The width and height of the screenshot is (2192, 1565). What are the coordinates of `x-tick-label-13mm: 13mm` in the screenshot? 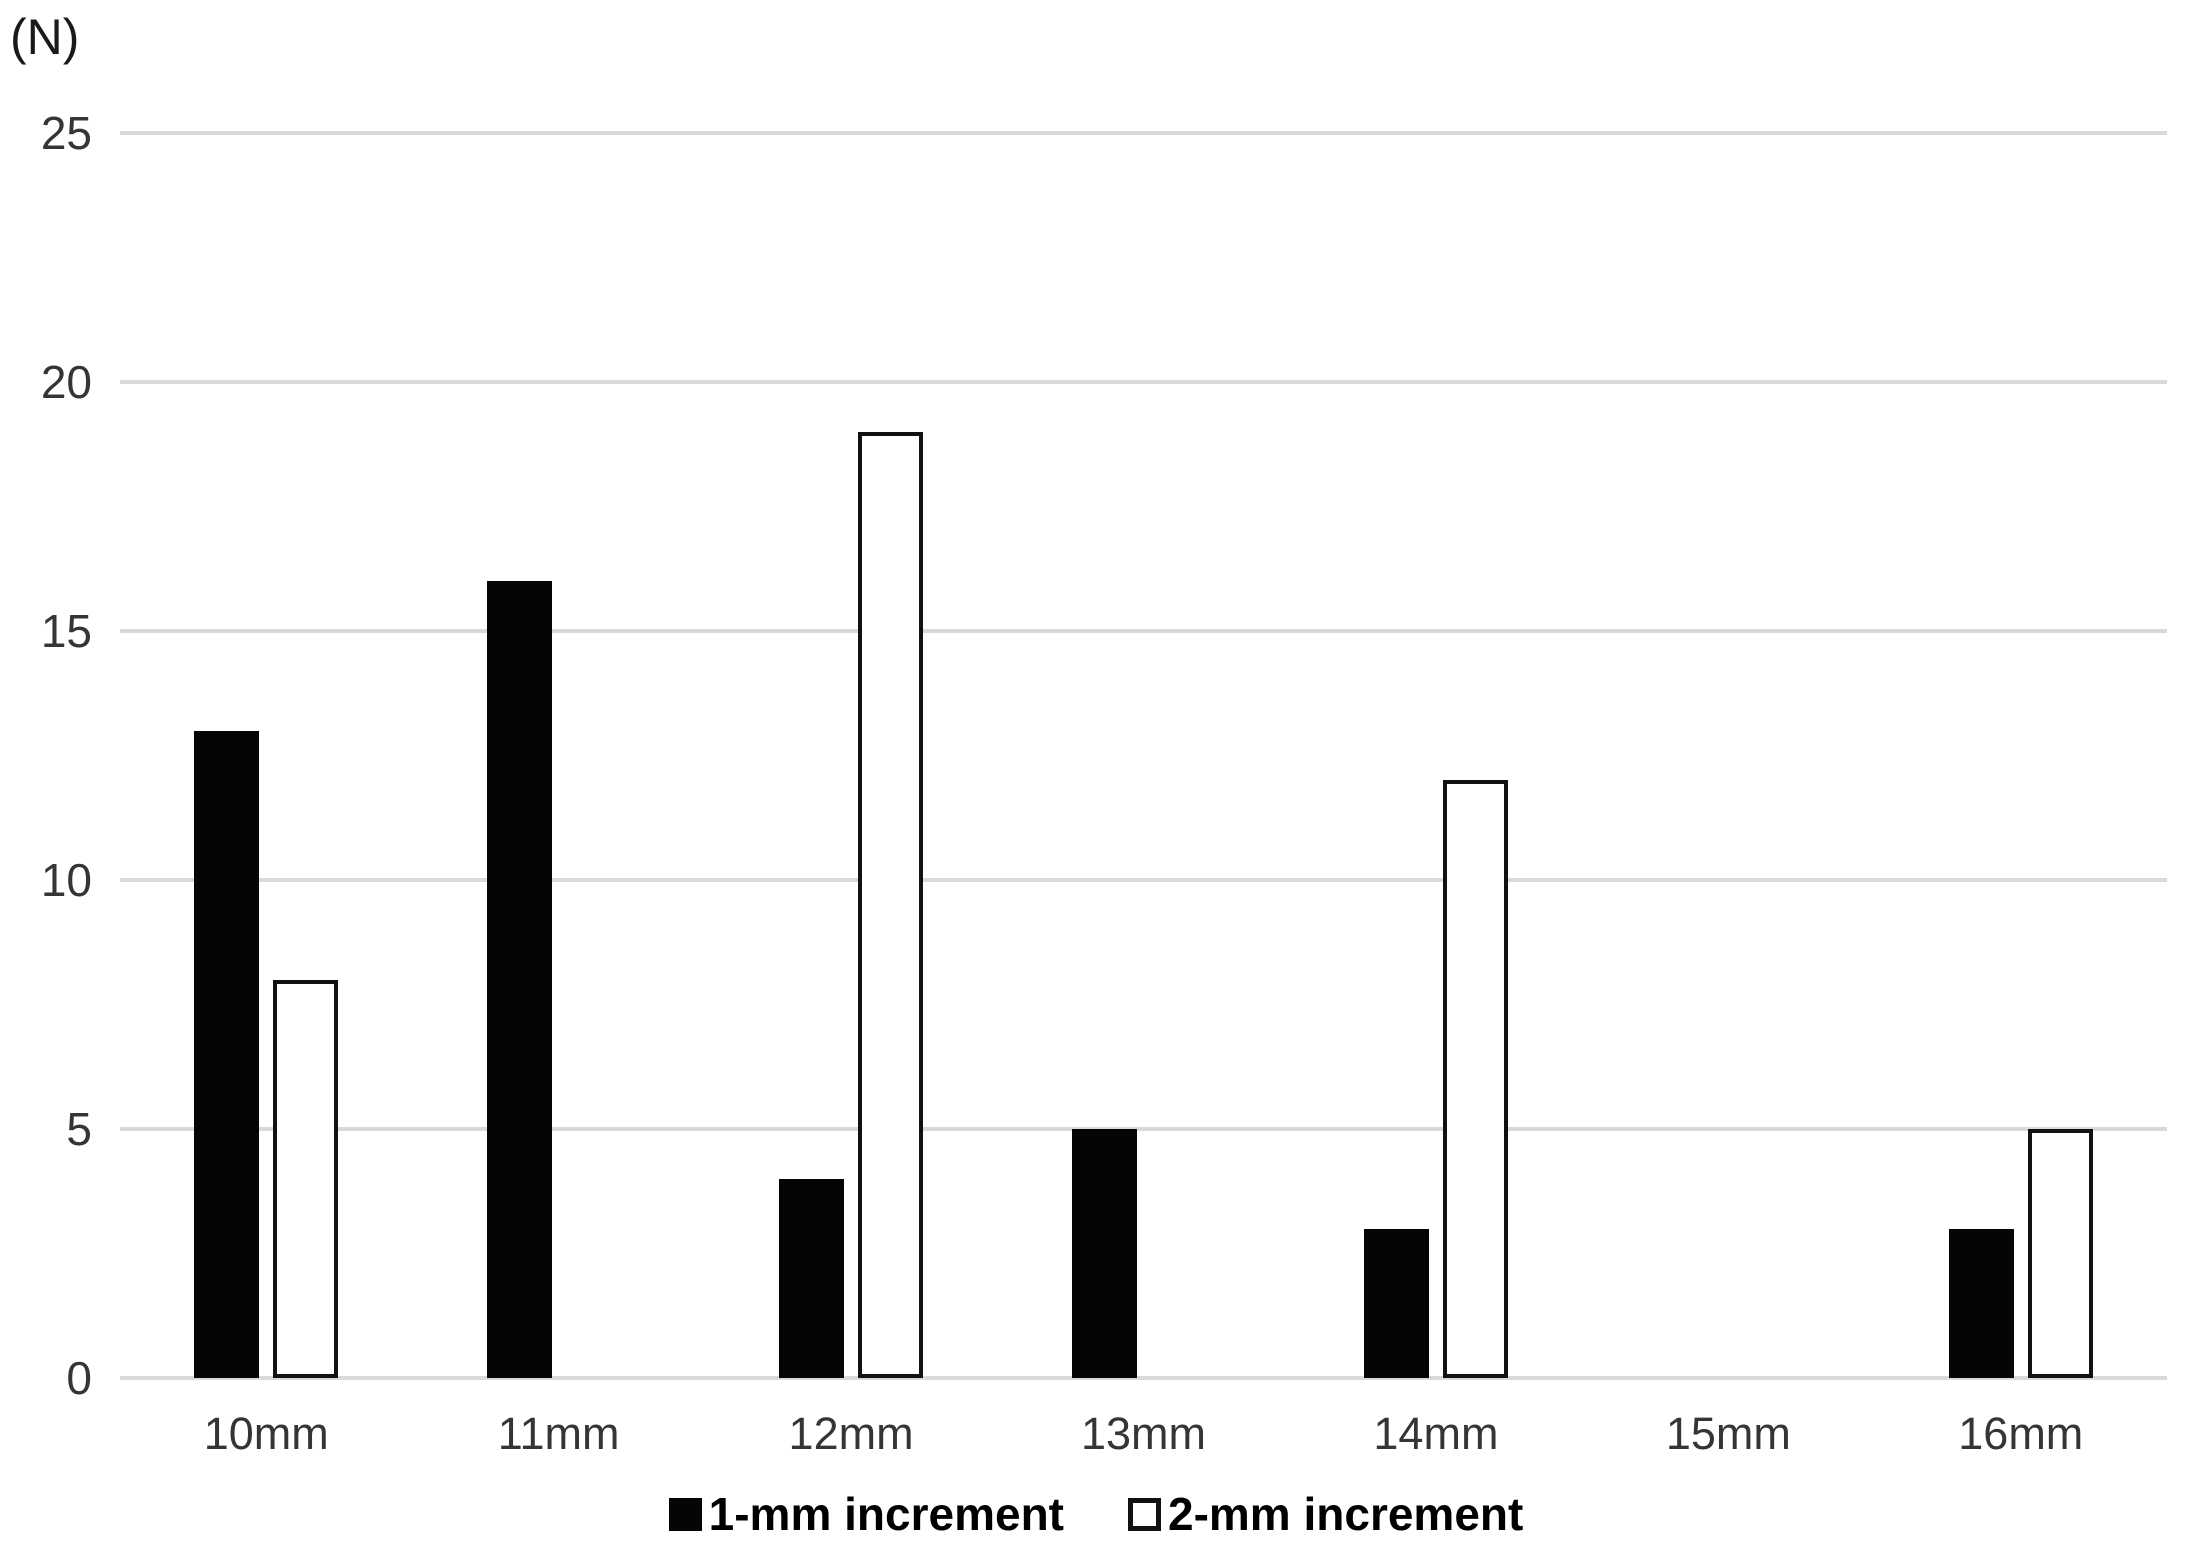 It's located at (1143, 1433).